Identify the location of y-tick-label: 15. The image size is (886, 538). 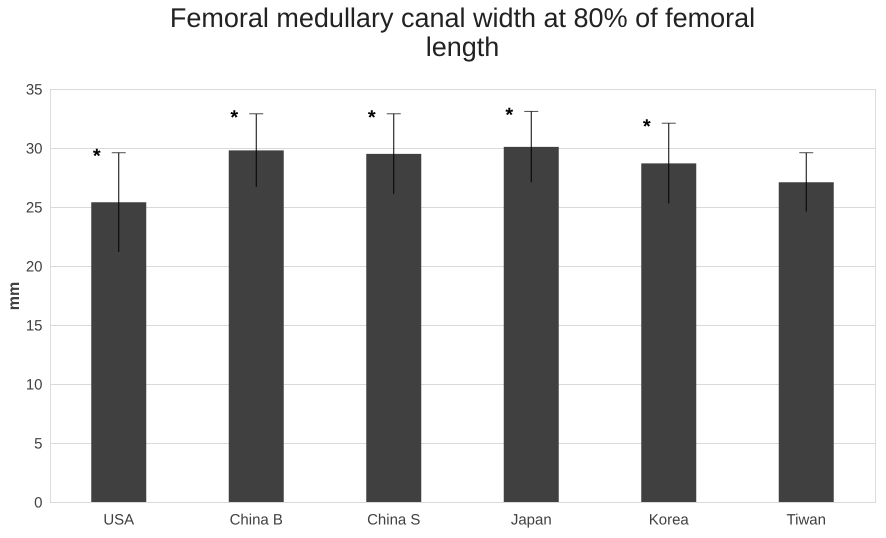
(34, 326).